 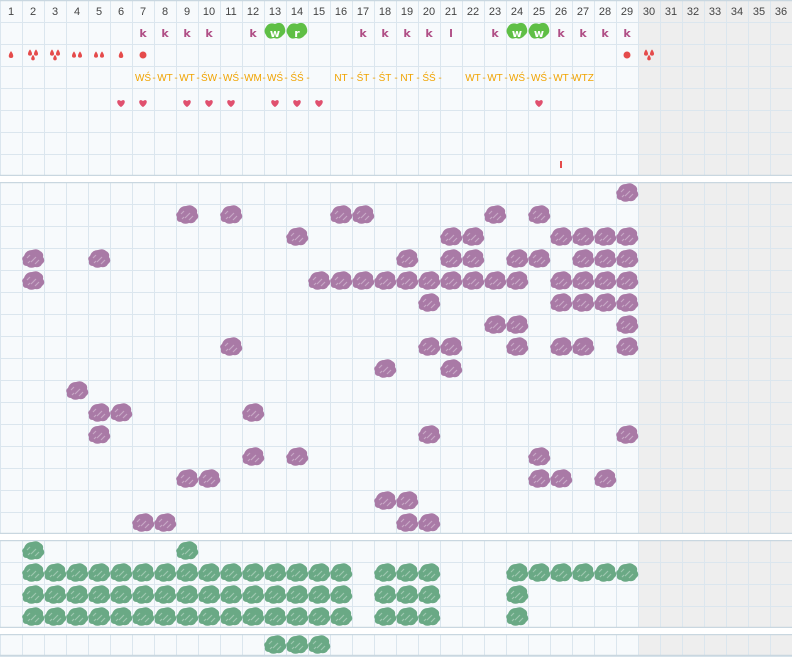 What do you see at coordinates (209, 77) in the screenshot?
I see `day-code: ŚW` at bounding box center [209, 77].